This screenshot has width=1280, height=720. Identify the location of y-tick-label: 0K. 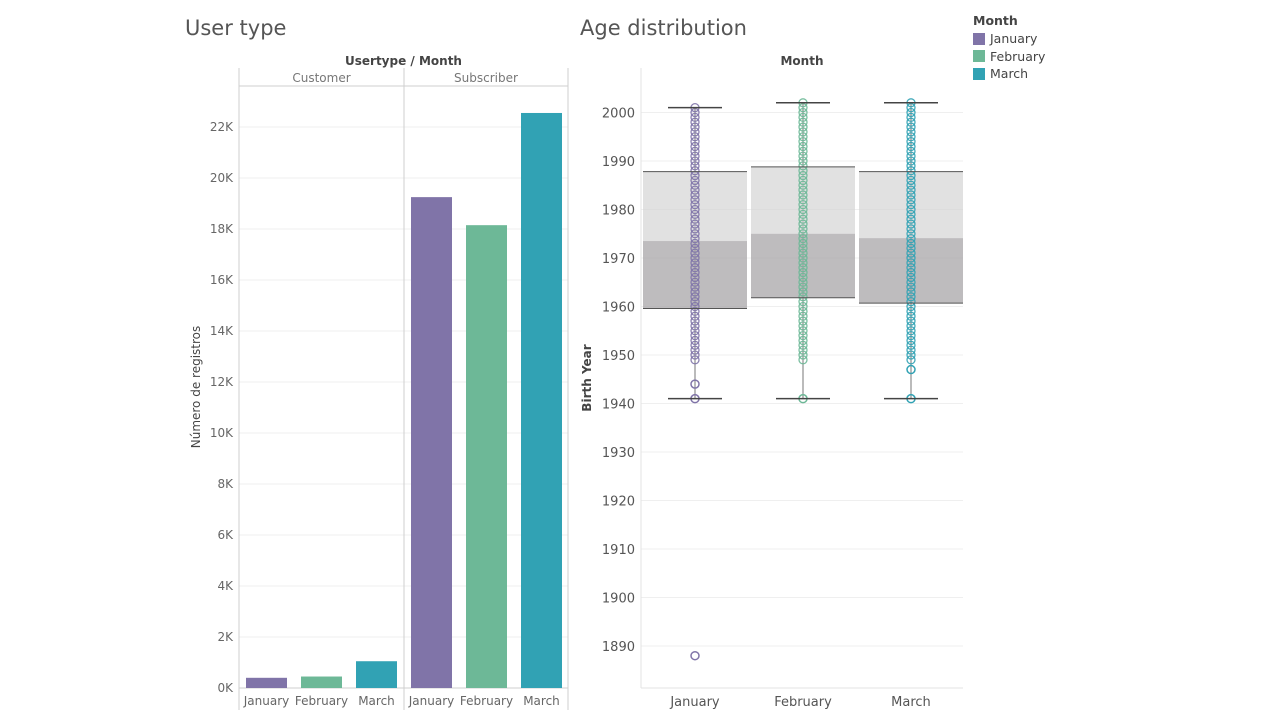
(225, 688).